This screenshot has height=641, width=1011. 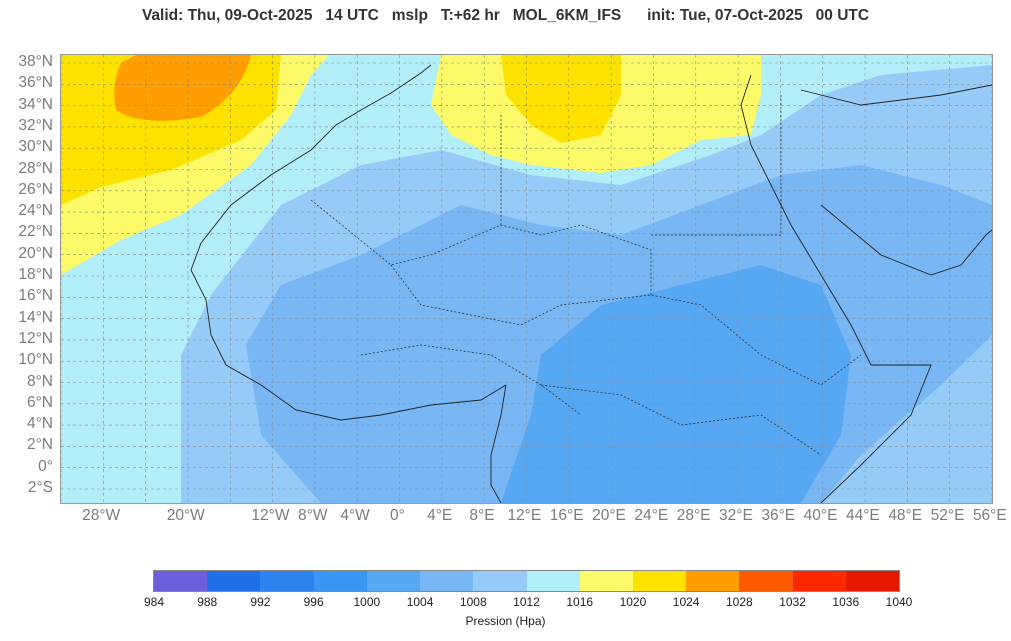 What do you see at coordinates (686, 602) in the screenshot?
I see `colorbar-tick-label: 1024` at bounding box center [686, 602].